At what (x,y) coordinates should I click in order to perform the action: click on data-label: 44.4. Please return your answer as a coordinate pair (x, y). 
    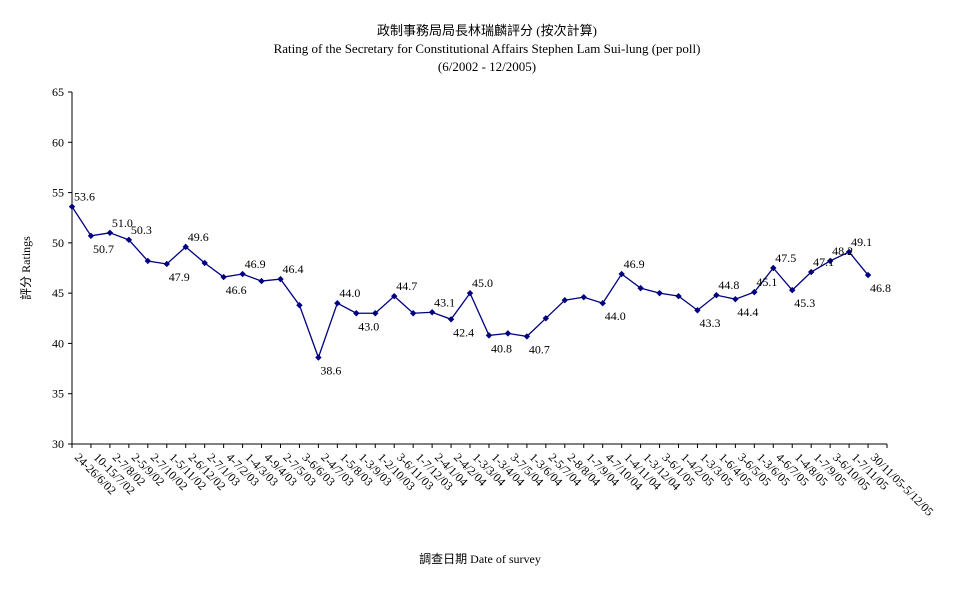
    Looking at the image, I should click on (747, 312).